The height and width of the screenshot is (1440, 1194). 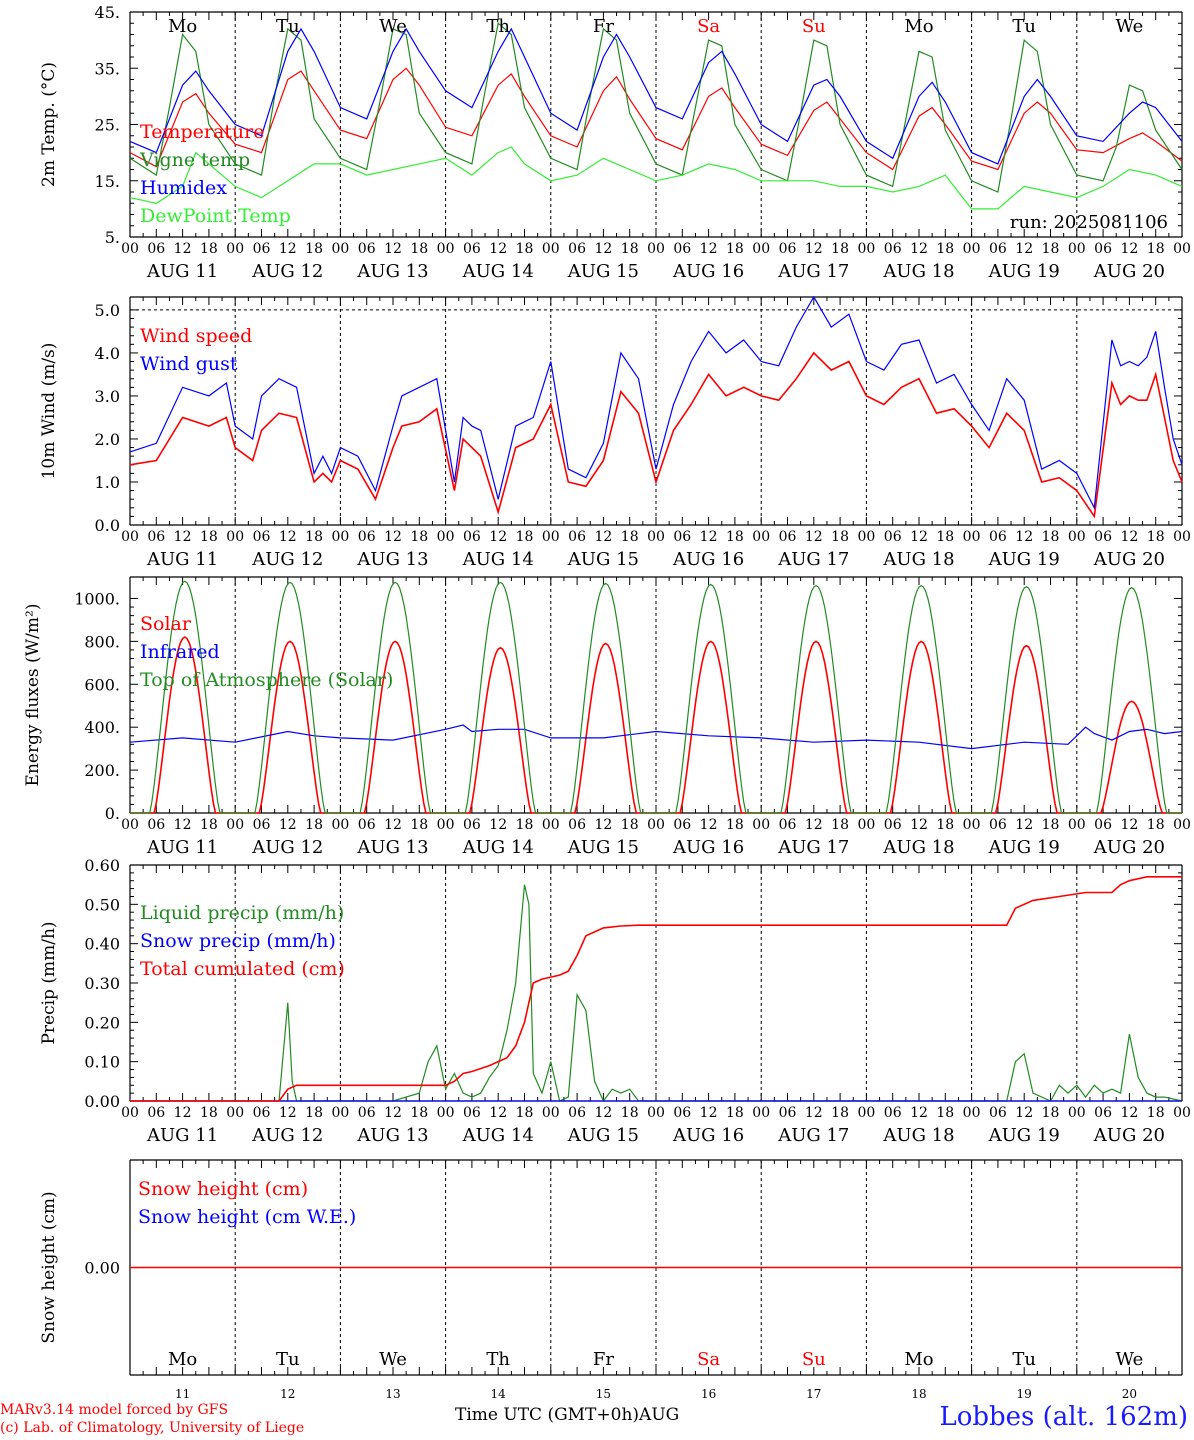 I want to click on y-axis-label: Precip (mm/h), so click(x=49, y=982).